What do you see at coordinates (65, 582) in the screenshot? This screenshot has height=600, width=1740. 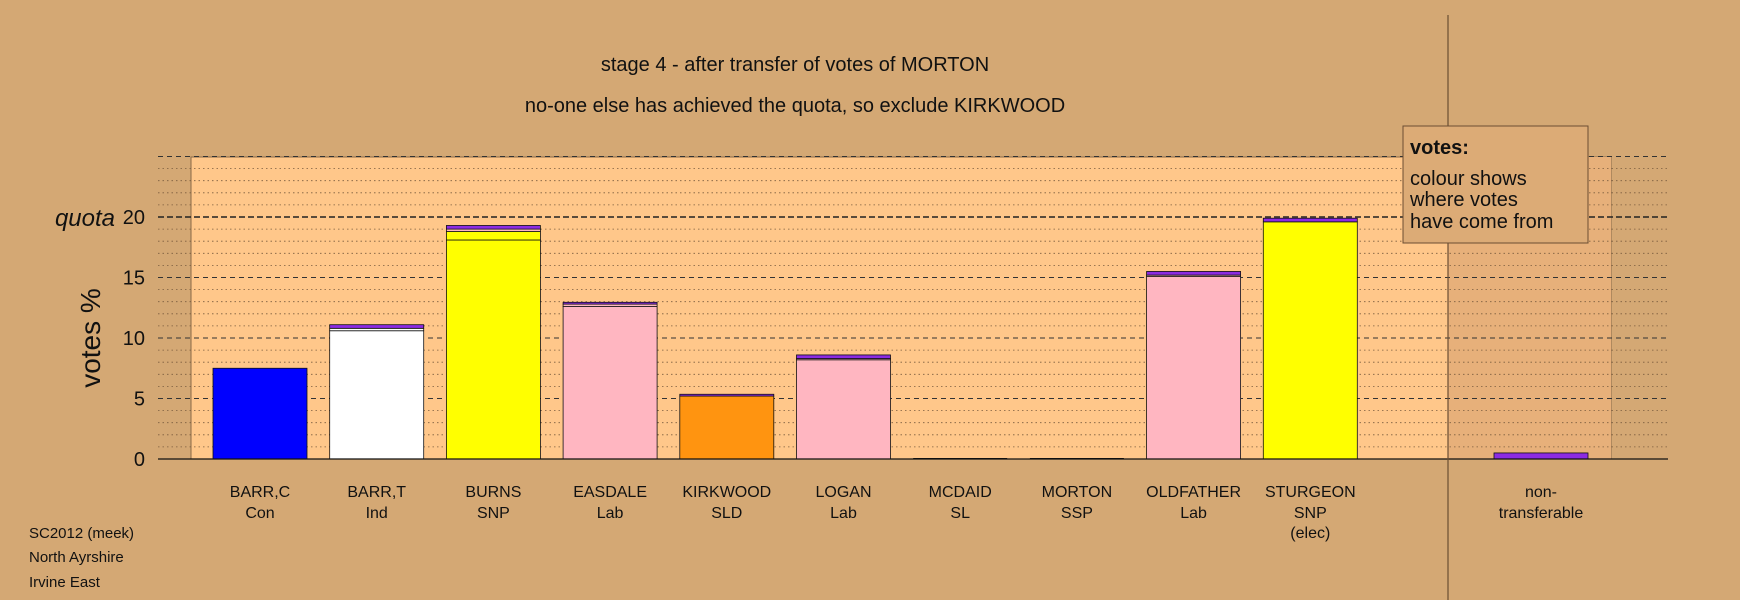 I see `footer-line-3: Irvine East` at bounding box center [65, 582].